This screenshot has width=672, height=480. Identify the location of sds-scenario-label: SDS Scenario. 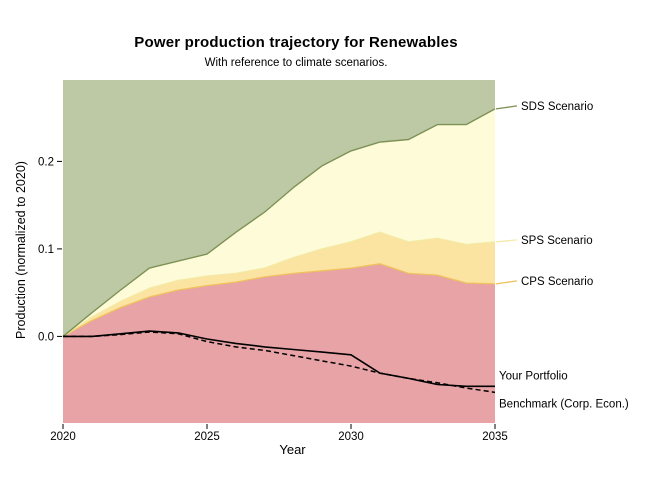
(557, 107).